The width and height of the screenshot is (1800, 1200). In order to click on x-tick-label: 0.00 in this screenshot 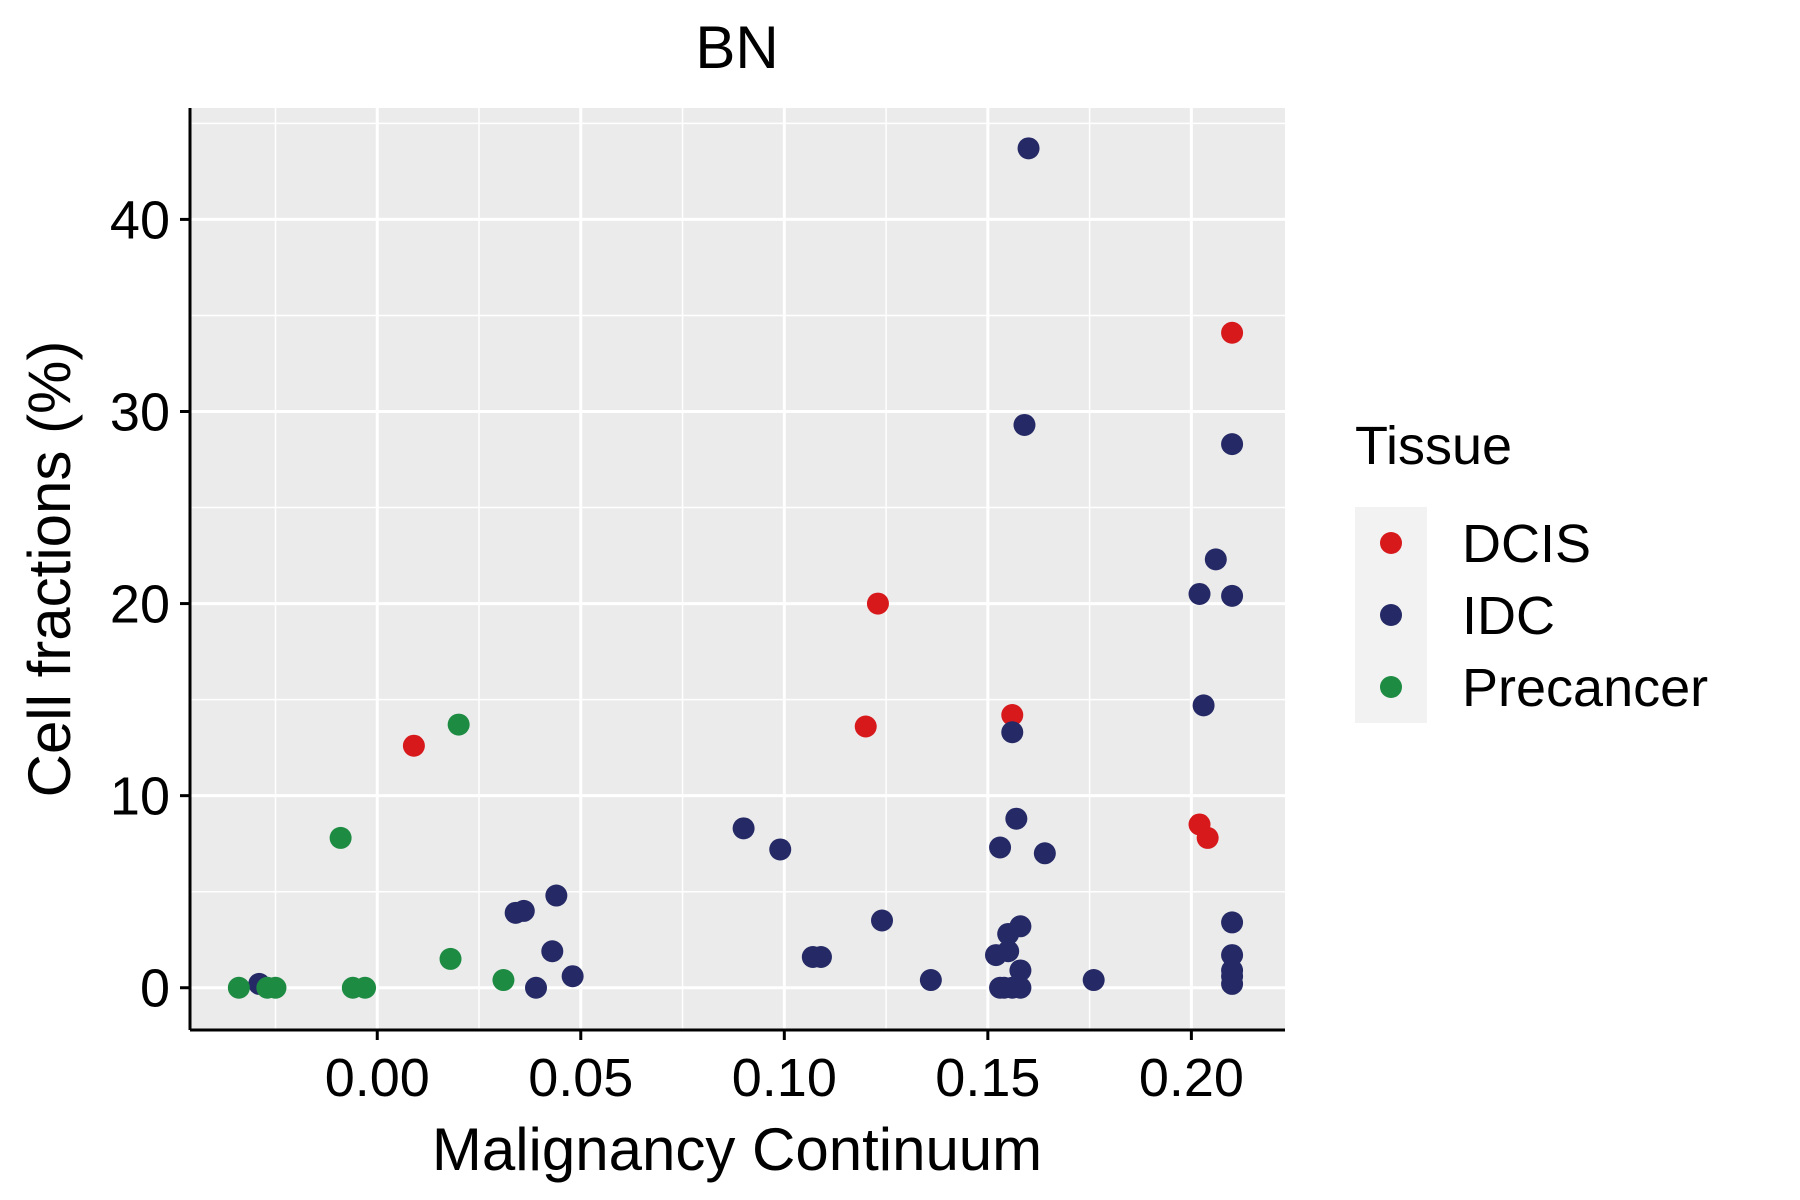, I will do `click(377, 1078)`.